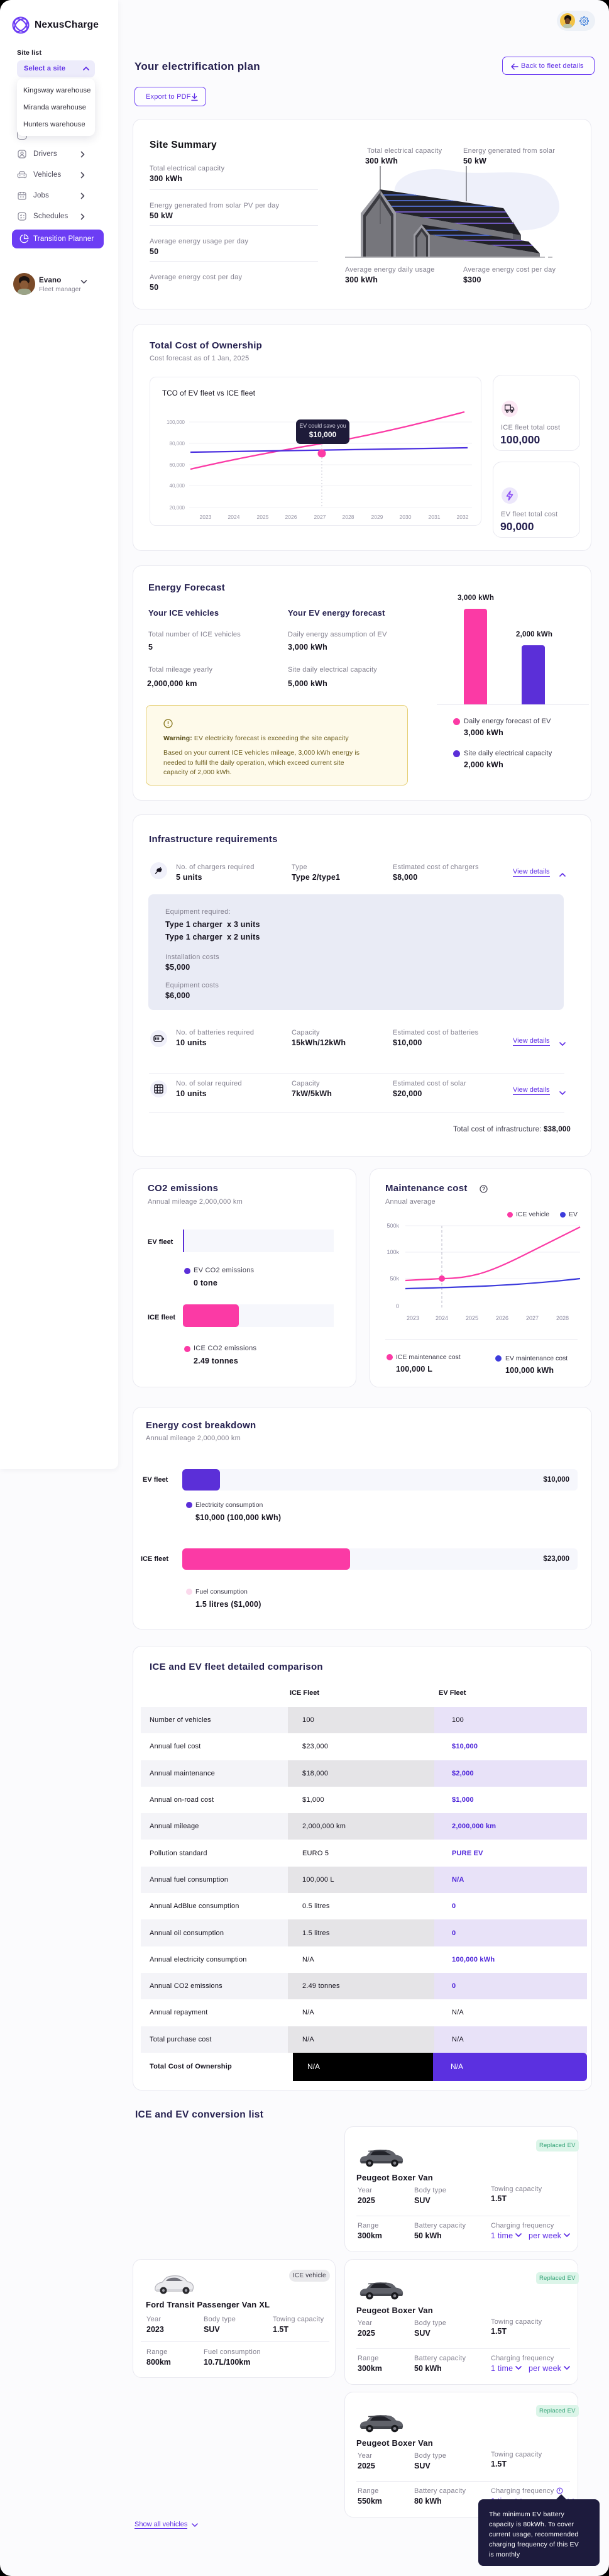  I want to click on svg-text: 80,000, so click(177, 444).